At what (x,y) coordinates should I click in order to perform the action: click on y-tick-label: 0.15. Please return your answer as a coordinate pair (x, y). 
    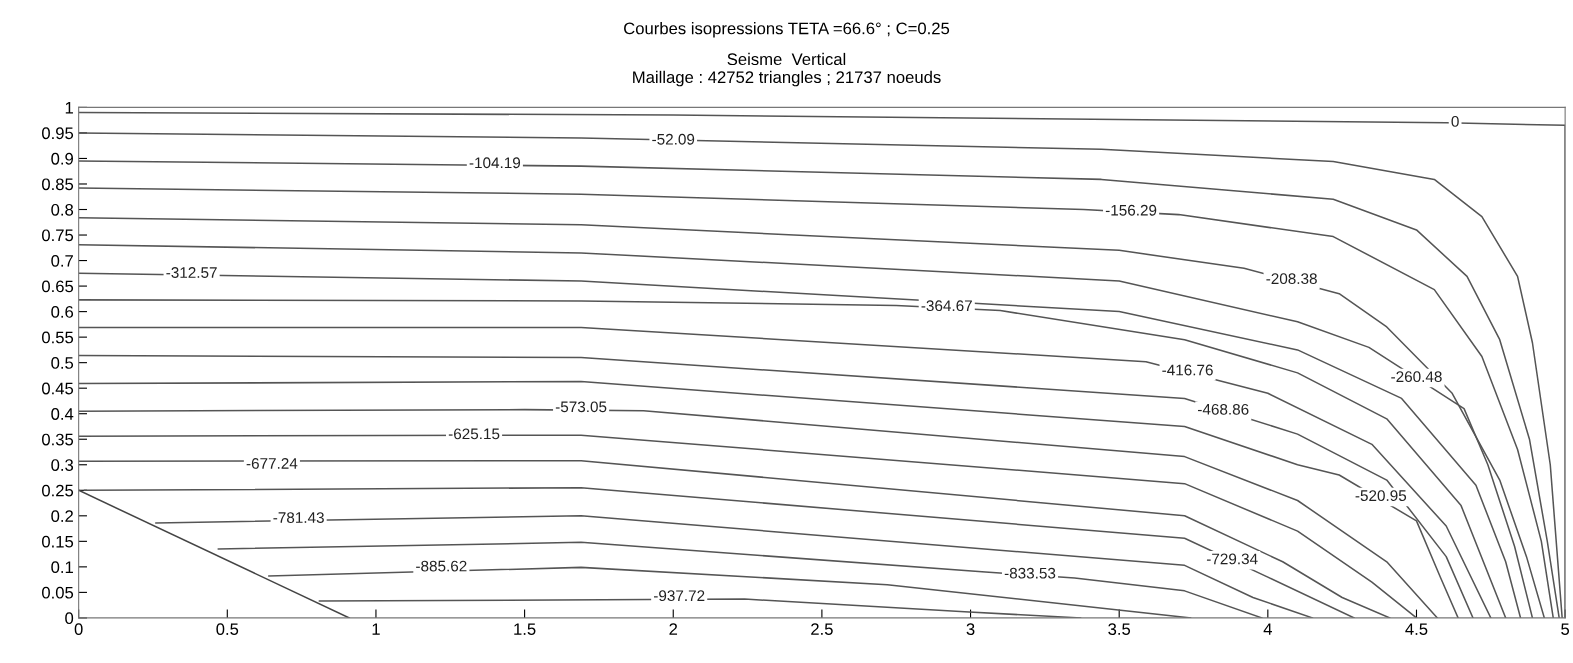
    Looking at the image, I should click on (58, 541).